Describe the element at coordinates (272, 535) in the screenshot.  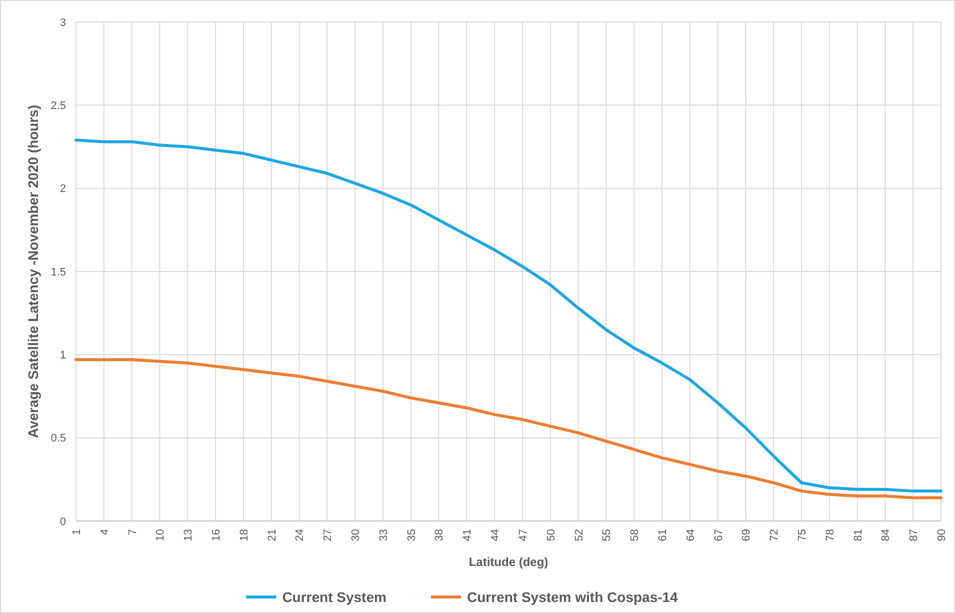
I see `x-tick-label: 21` at that location.